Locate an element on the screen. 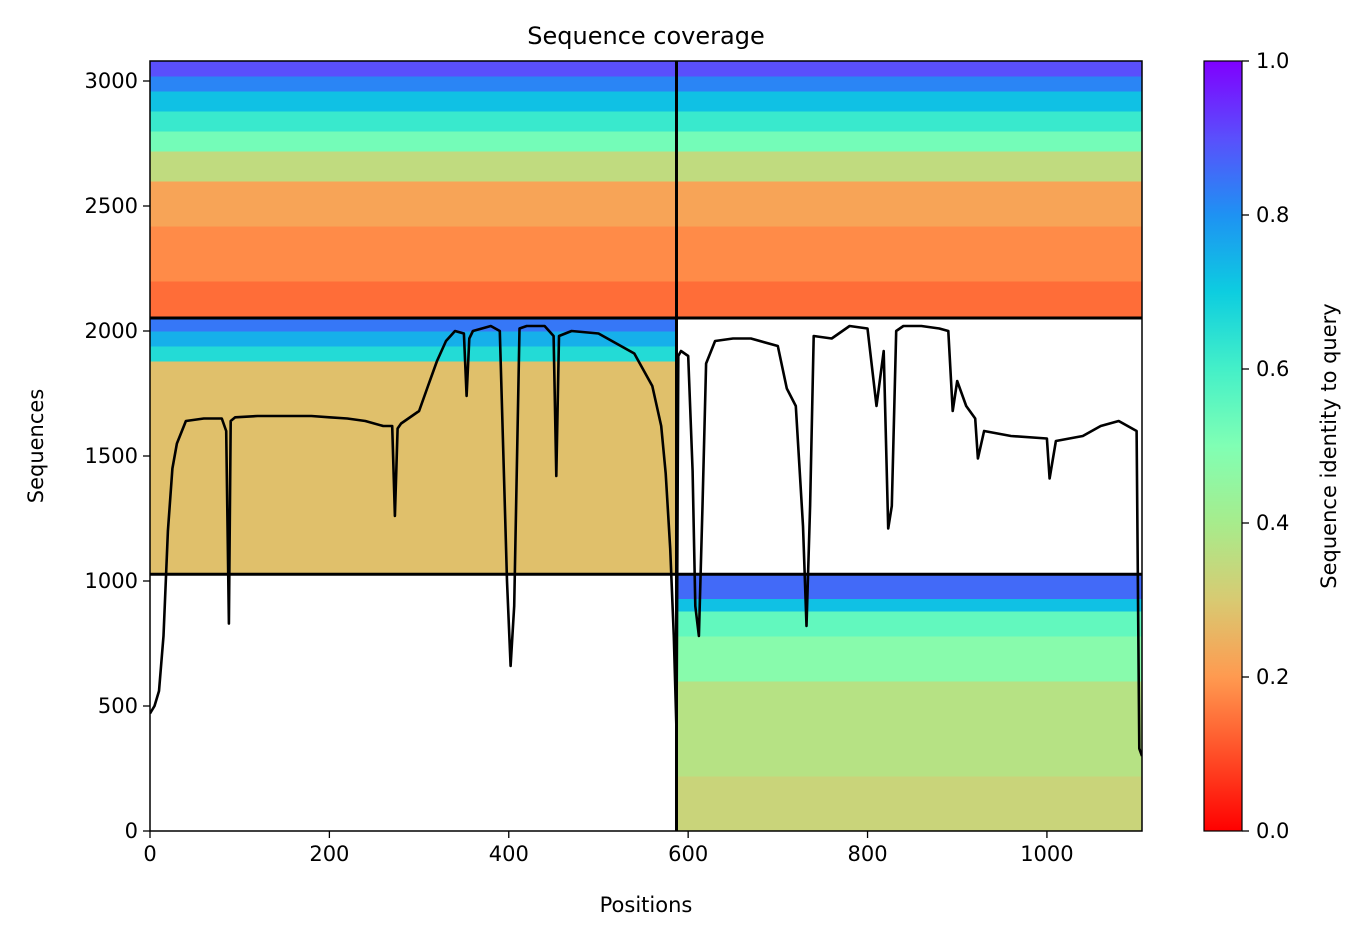 The image size is (1364, 943). x-axis-ticks: 0 200 400 600 800 1000 is located at coordinates (608, 848).